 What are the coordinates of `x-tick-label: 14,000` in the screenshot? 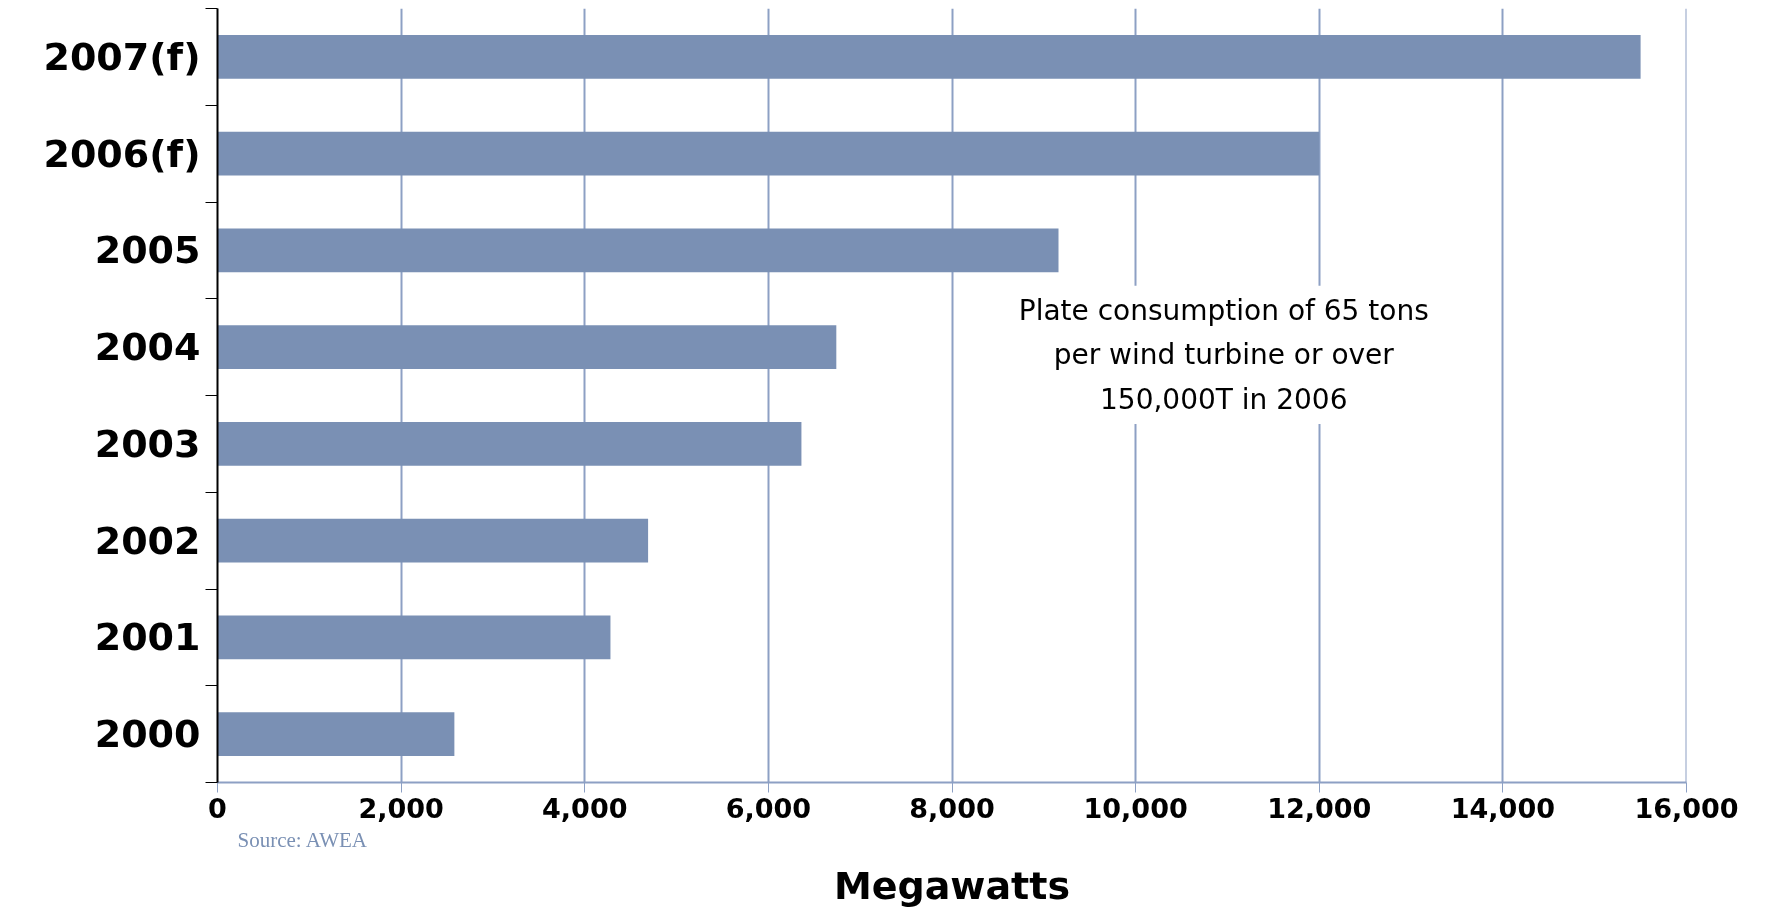 It's located at (1502, 808).